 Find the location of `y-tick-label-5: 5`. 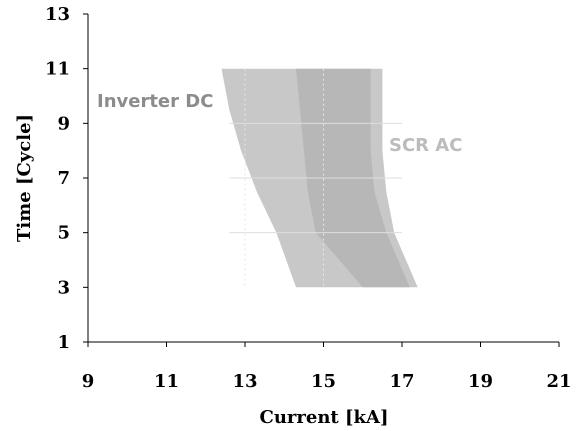

y-tick-label-5: 5 is located at coordinates (63, 233).